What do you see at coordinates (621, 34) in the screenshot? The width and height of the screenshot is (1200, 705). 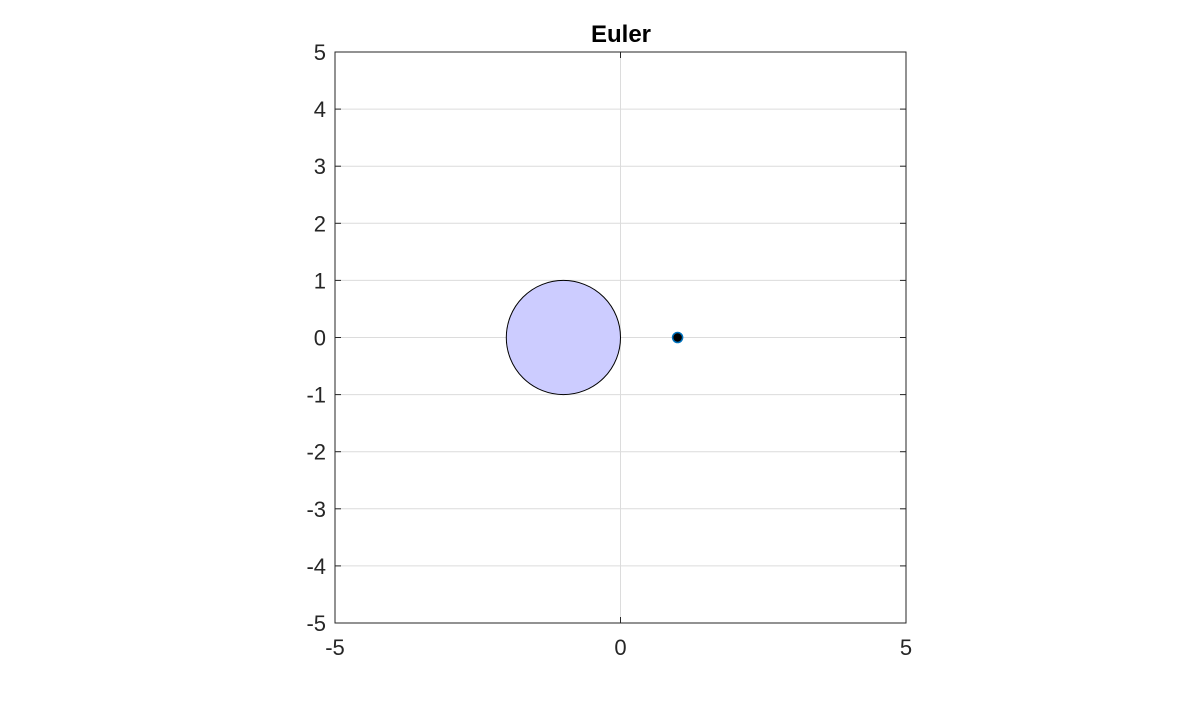 I see `chart-title: Euler` at bounding box center [621, 34].